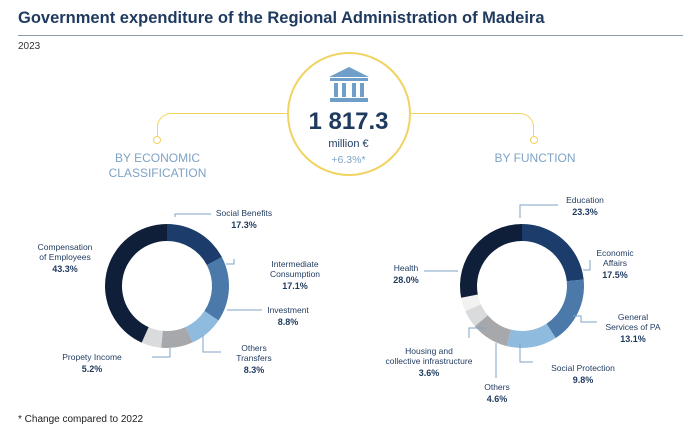 The width and height of the screenshot is (700, 435). What do you see at coordinates (585, 200) in the screenshot?
I see `label-education: Education` at bounding box center [585, 200].